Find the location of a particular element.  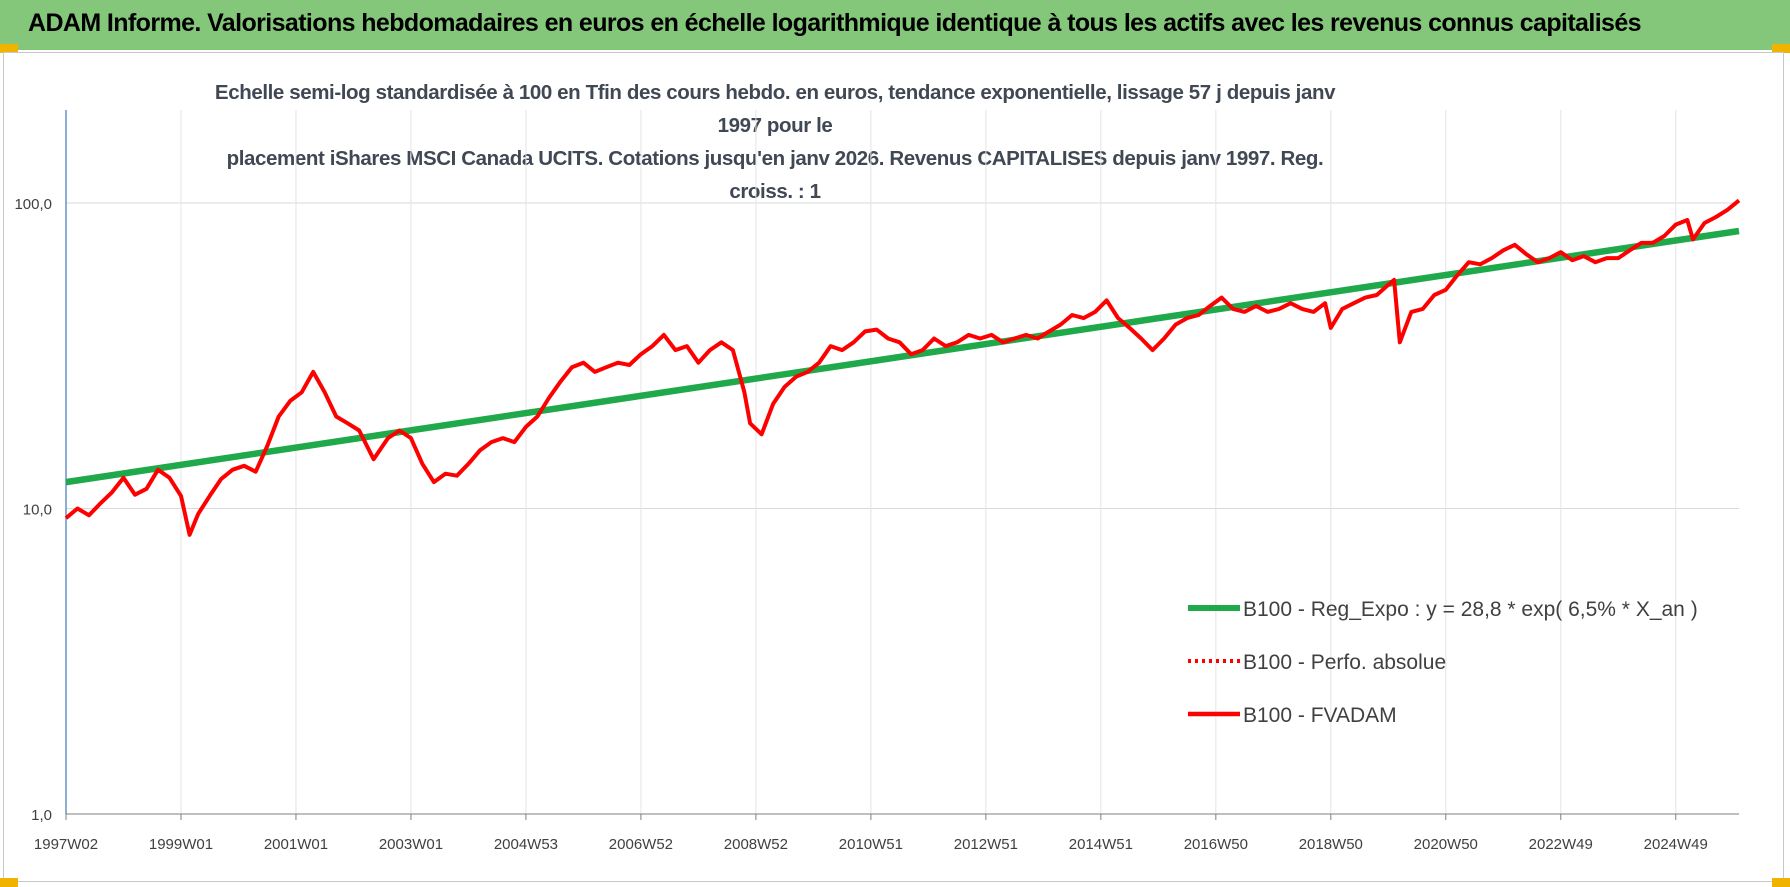

x-tick-label: 1999W01 is located at coordinates (181, 844).